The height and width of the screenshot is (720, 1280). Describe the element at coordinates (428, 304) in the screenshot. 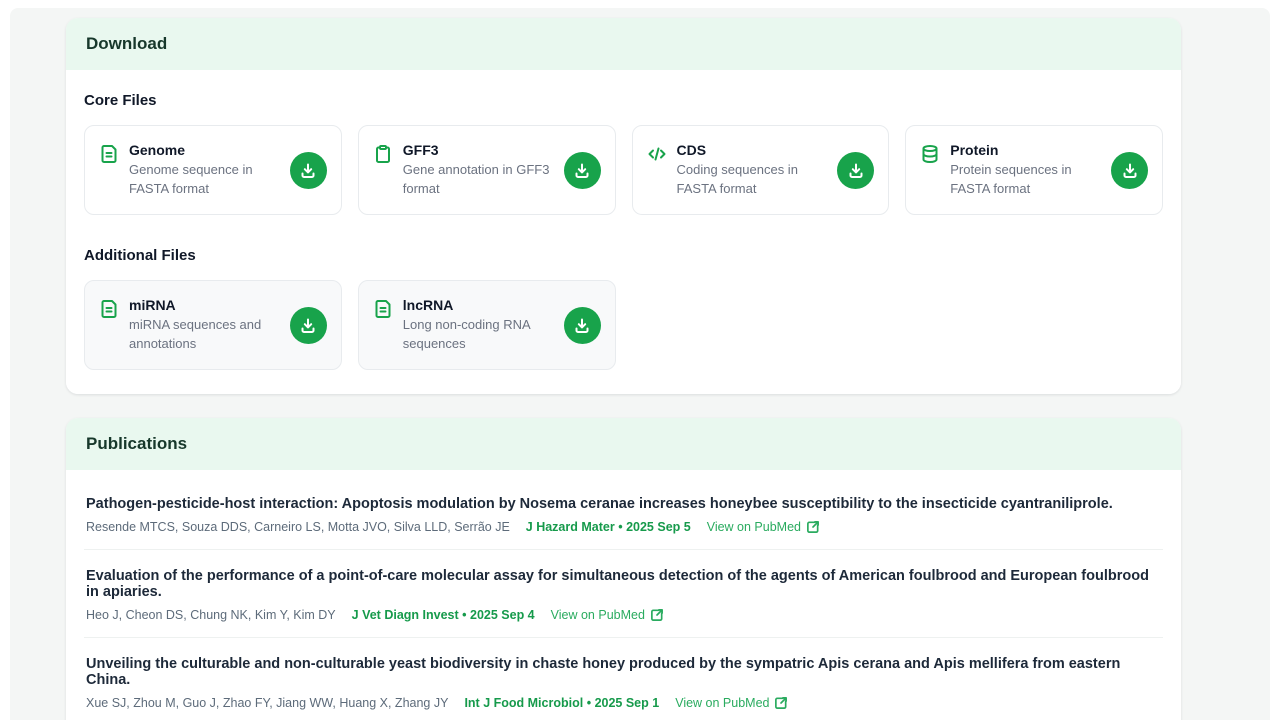

I see `file-title: lncRNA` at that location.